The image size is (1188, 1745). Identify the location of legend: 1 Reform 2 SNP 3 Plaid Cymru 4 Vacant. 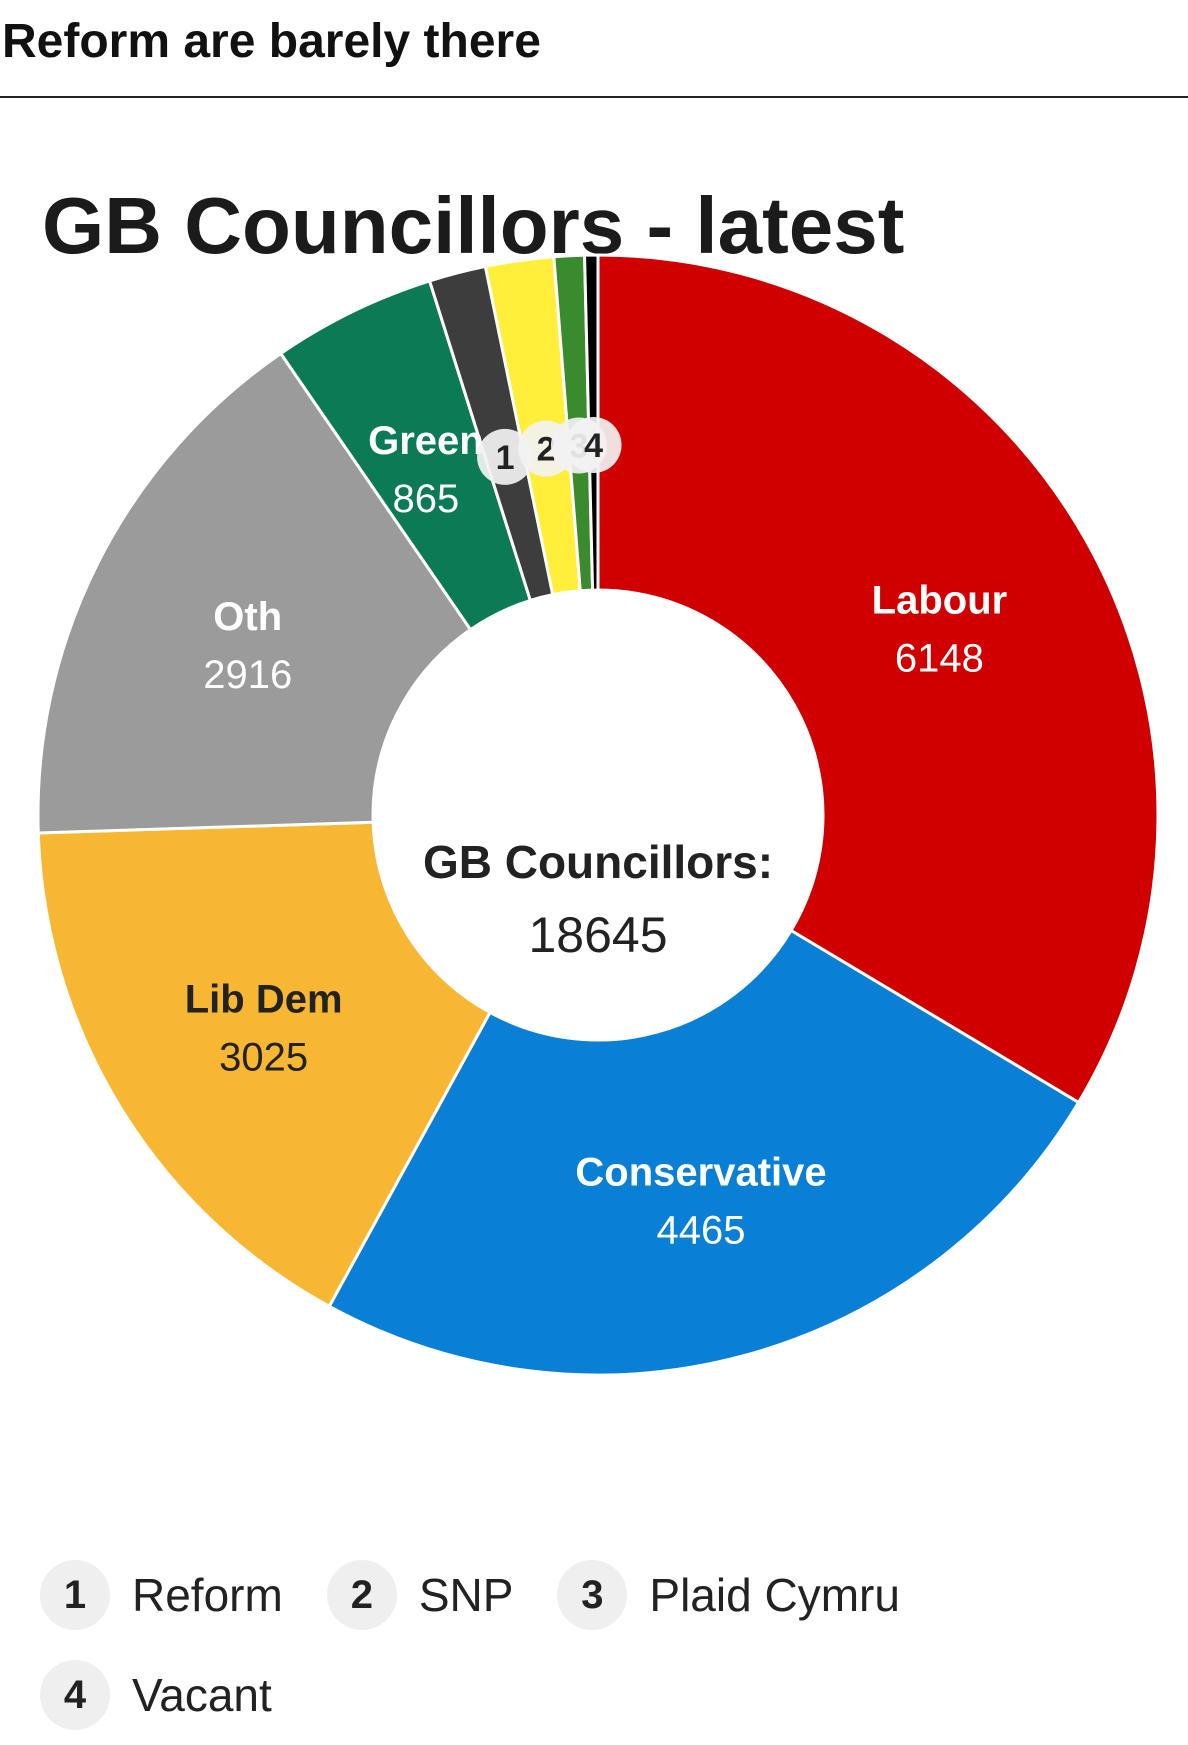
(600, 1645).